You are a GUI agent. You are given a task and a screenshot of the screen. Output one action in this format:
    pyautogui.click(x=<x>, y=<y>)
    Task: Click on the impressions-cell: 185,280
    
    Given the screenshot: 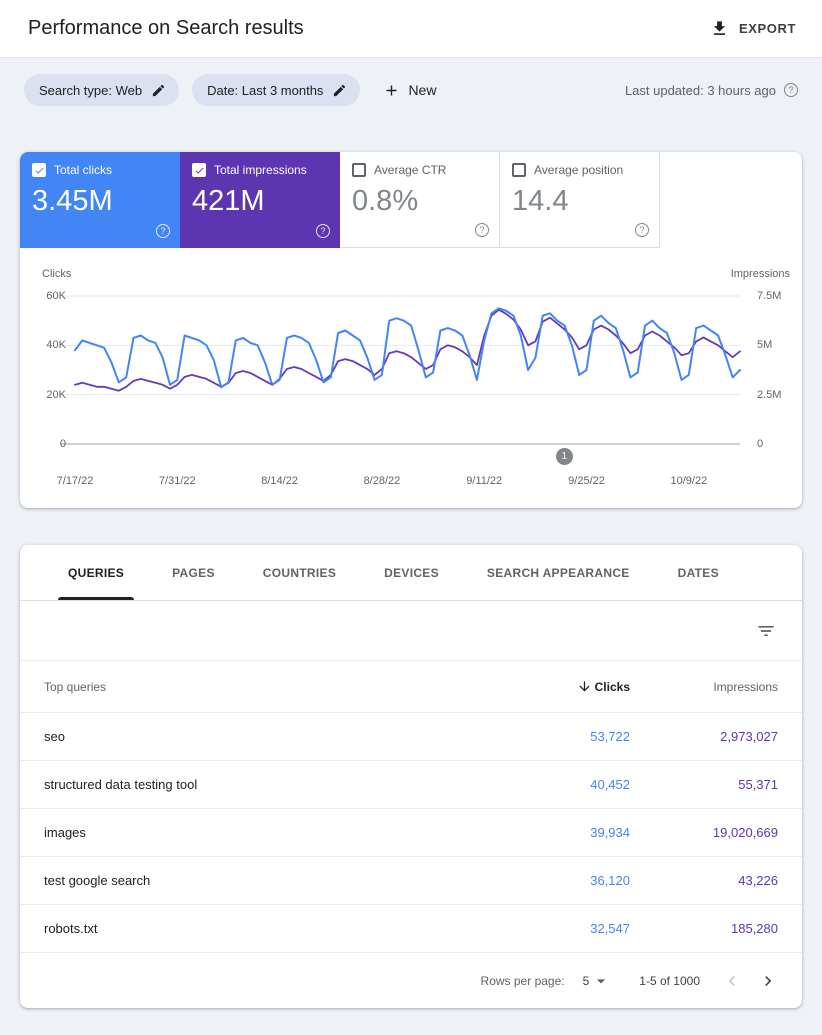 What is the action you would take?
    pyautogui.click(x=754, y=928)
    